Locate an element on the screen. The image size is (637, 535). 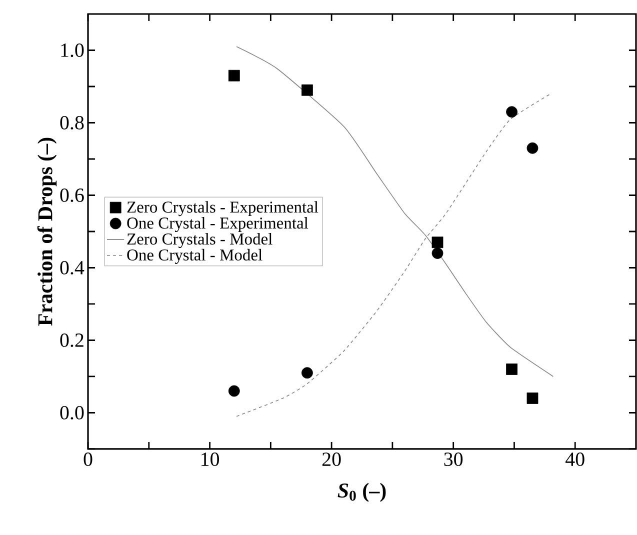
x-tick-label: 10 is located at coordinates (211, 459).